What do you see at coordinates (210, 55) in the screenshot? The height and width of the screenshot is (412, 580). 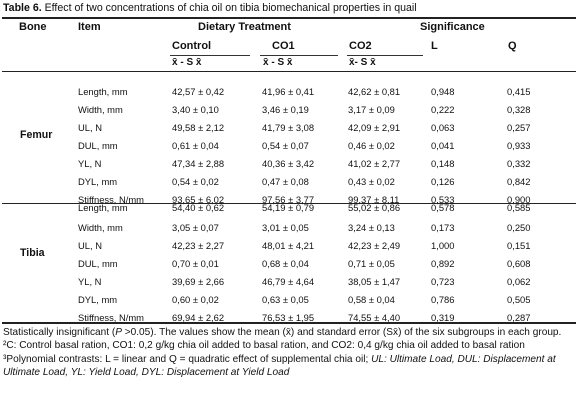 I see `control-underline` at bounding box center [210, 55].